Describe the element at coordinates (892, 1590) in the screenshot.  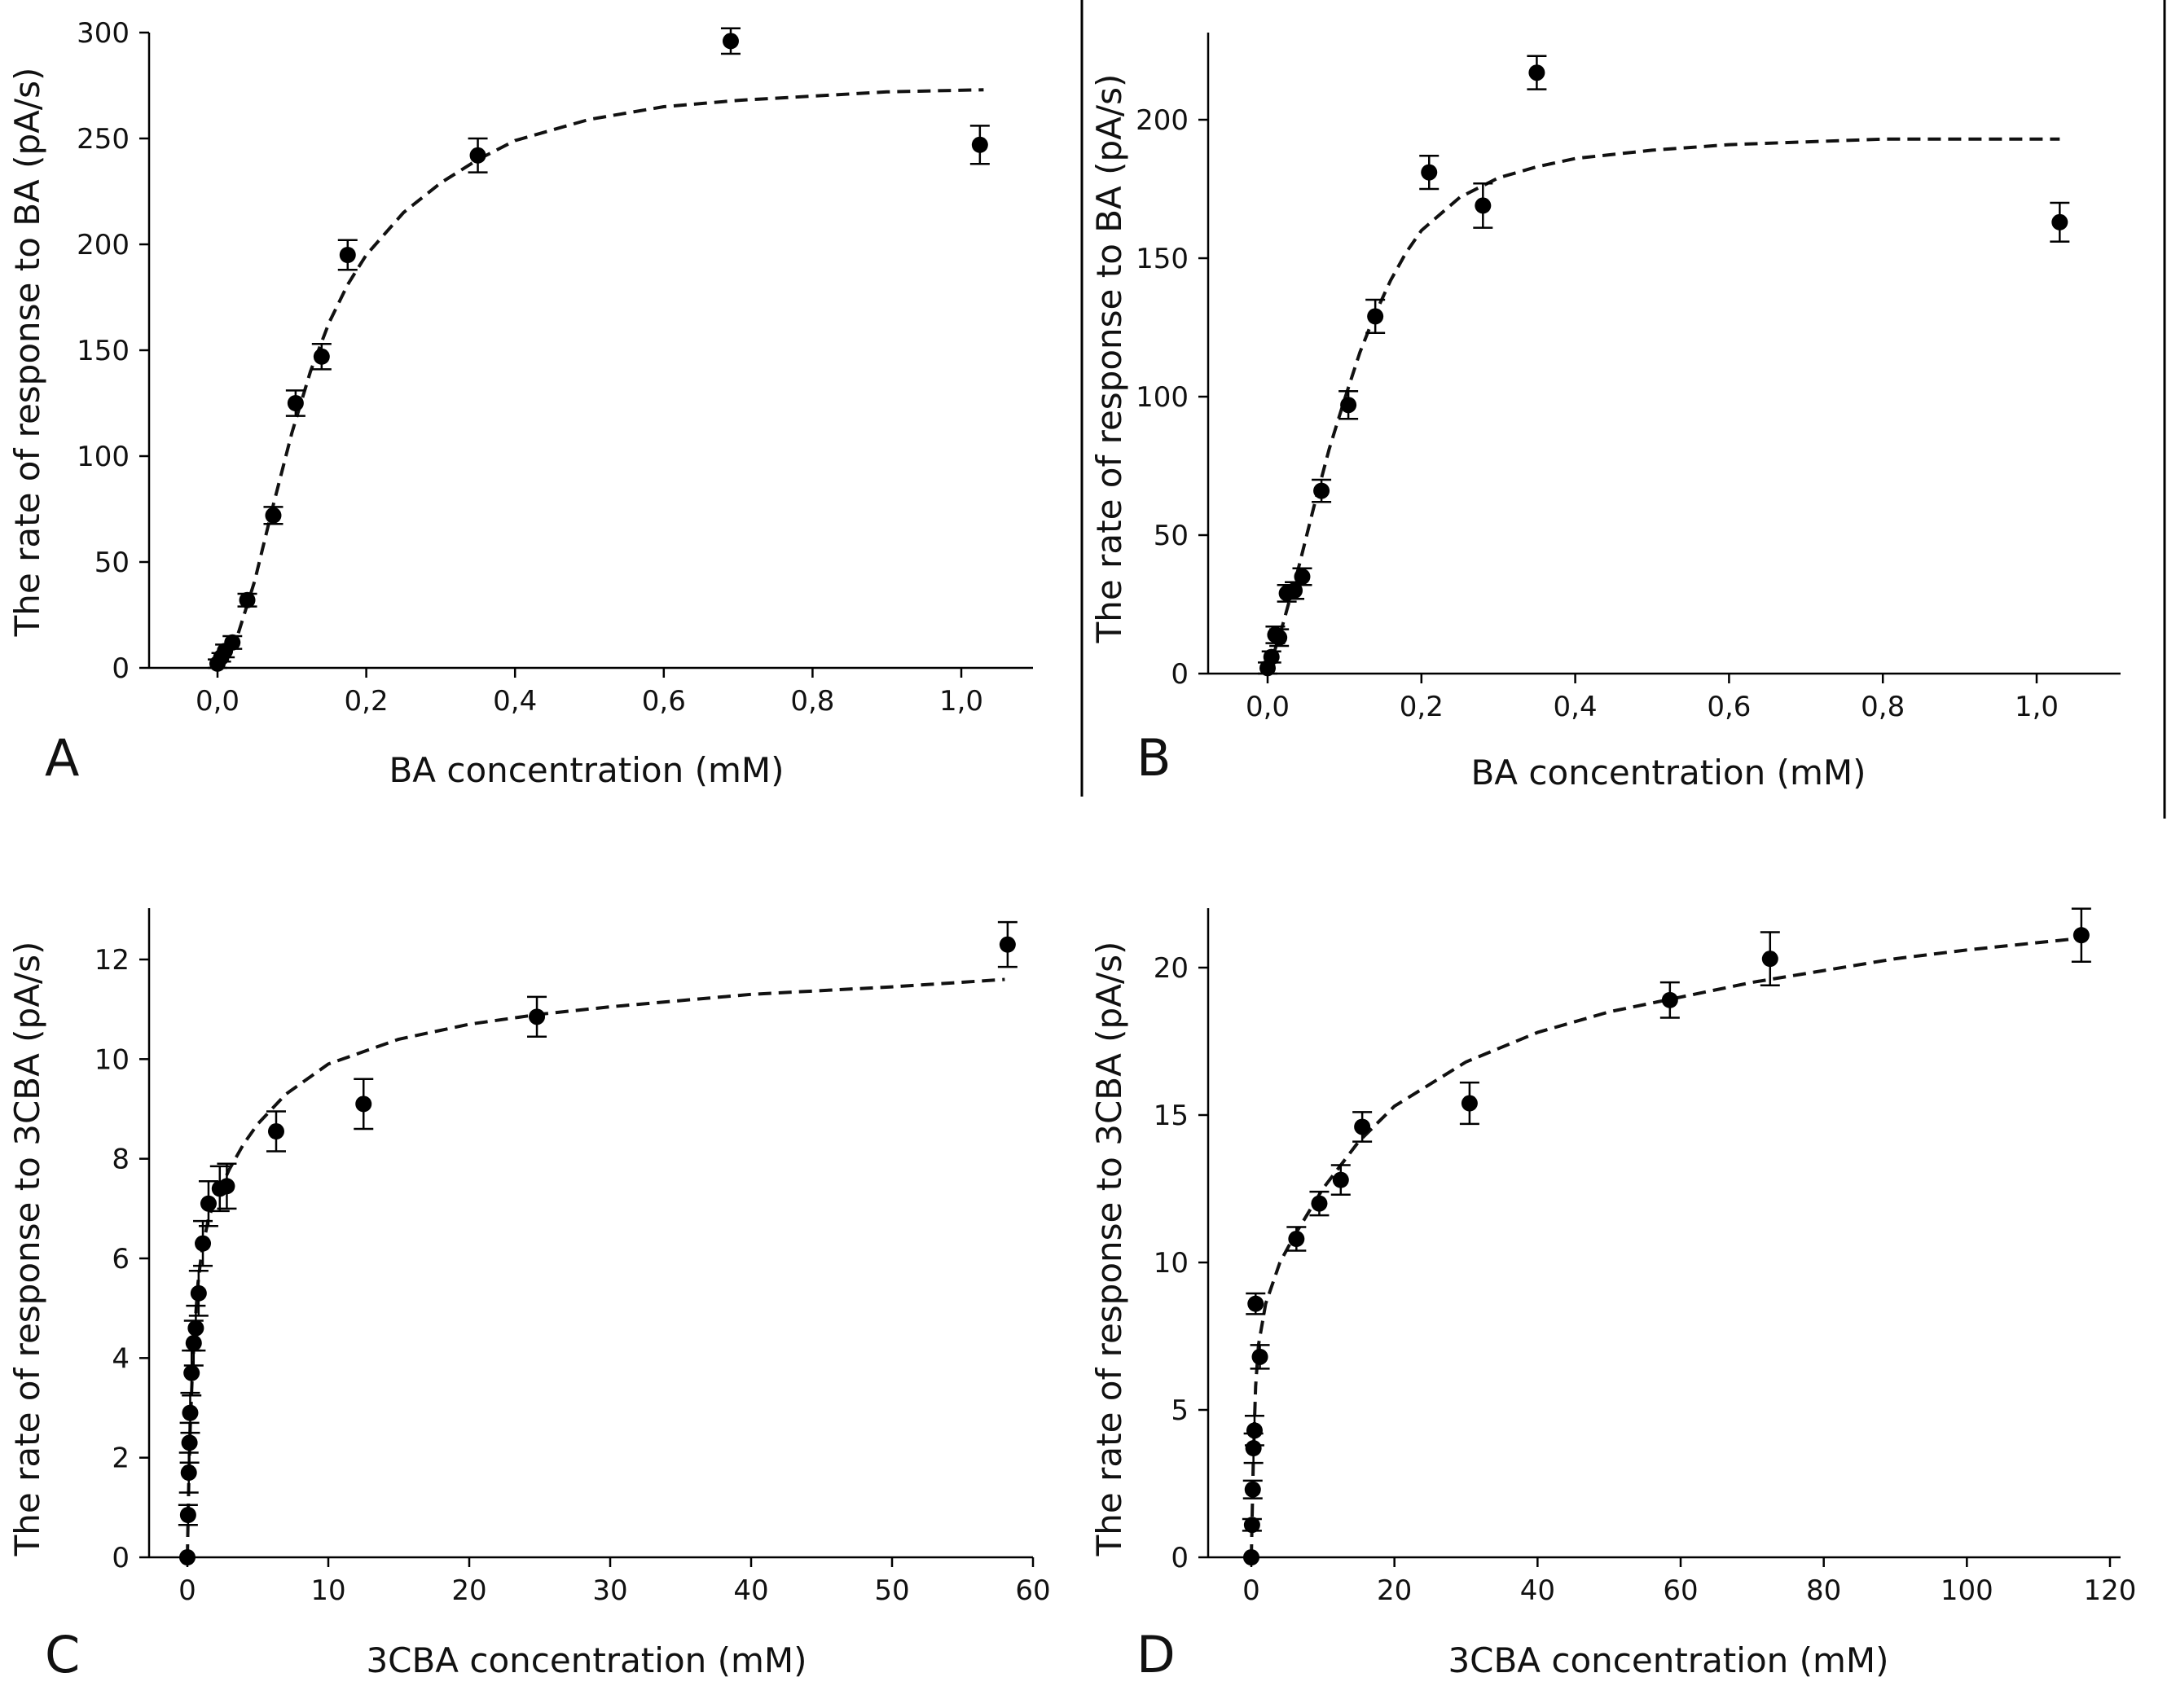
I see `x-tick-label: 50` at that location.